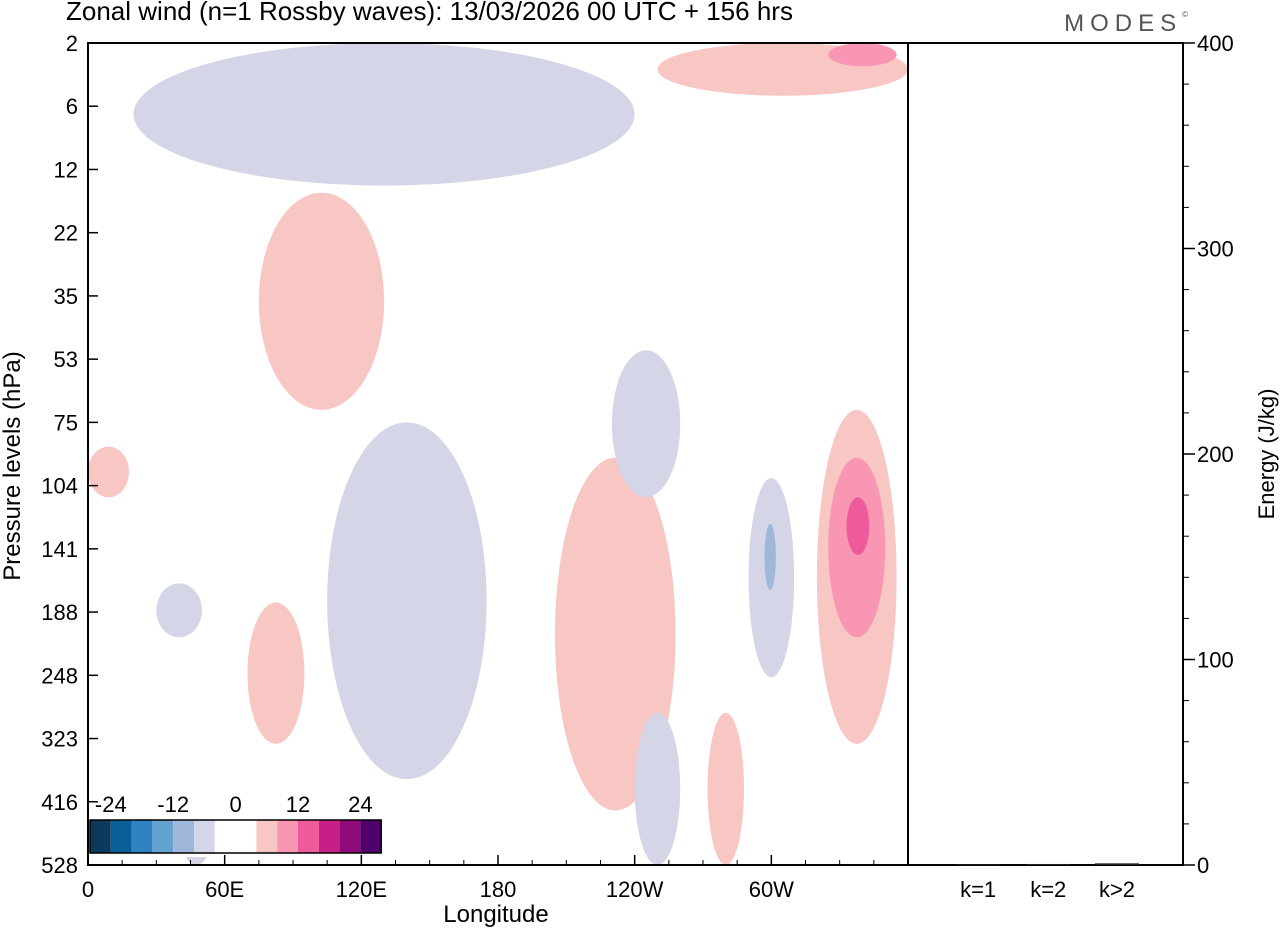 The width and height of the screenshot is (1280, 930). What do you see at coordinates (224, 889) in the screenshot?
I see `x-tick-label: 60E` at bounding box center [224, 889].